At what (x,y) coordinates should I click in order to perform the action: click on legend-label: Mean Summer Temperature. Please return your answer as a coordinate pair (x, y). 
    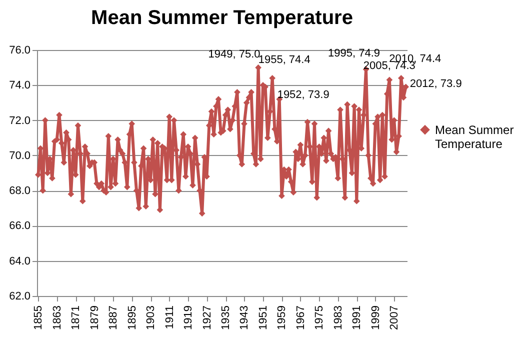
    Looking at the image, I should click on (474, 136).